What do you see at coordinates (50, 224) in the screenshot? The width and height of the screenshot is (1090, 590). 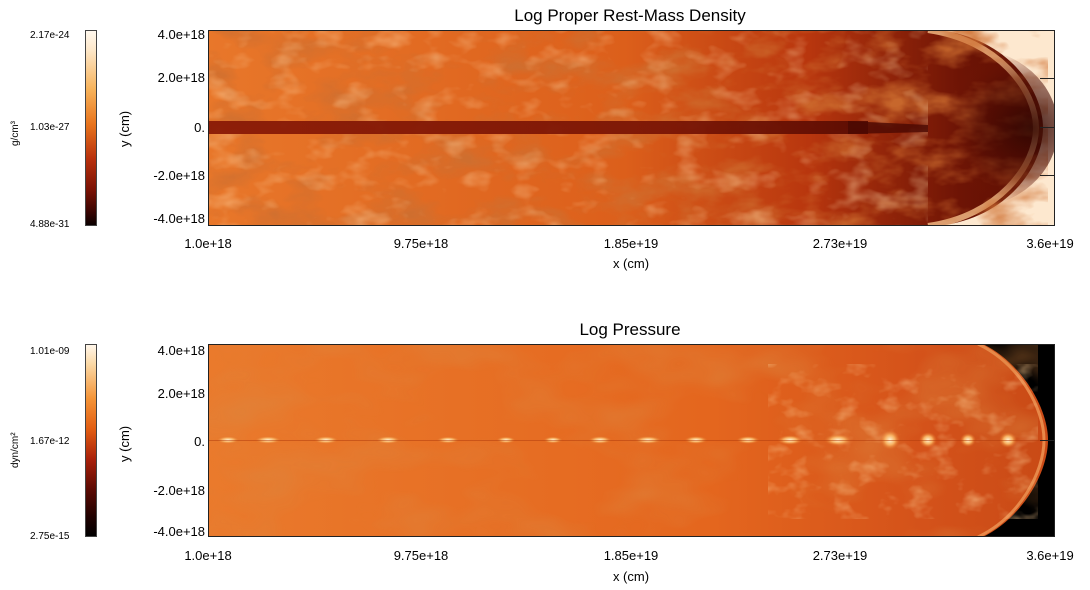 I see `density-colorbar-min-label: 4.88e-31` at bounding box center [50, 224].